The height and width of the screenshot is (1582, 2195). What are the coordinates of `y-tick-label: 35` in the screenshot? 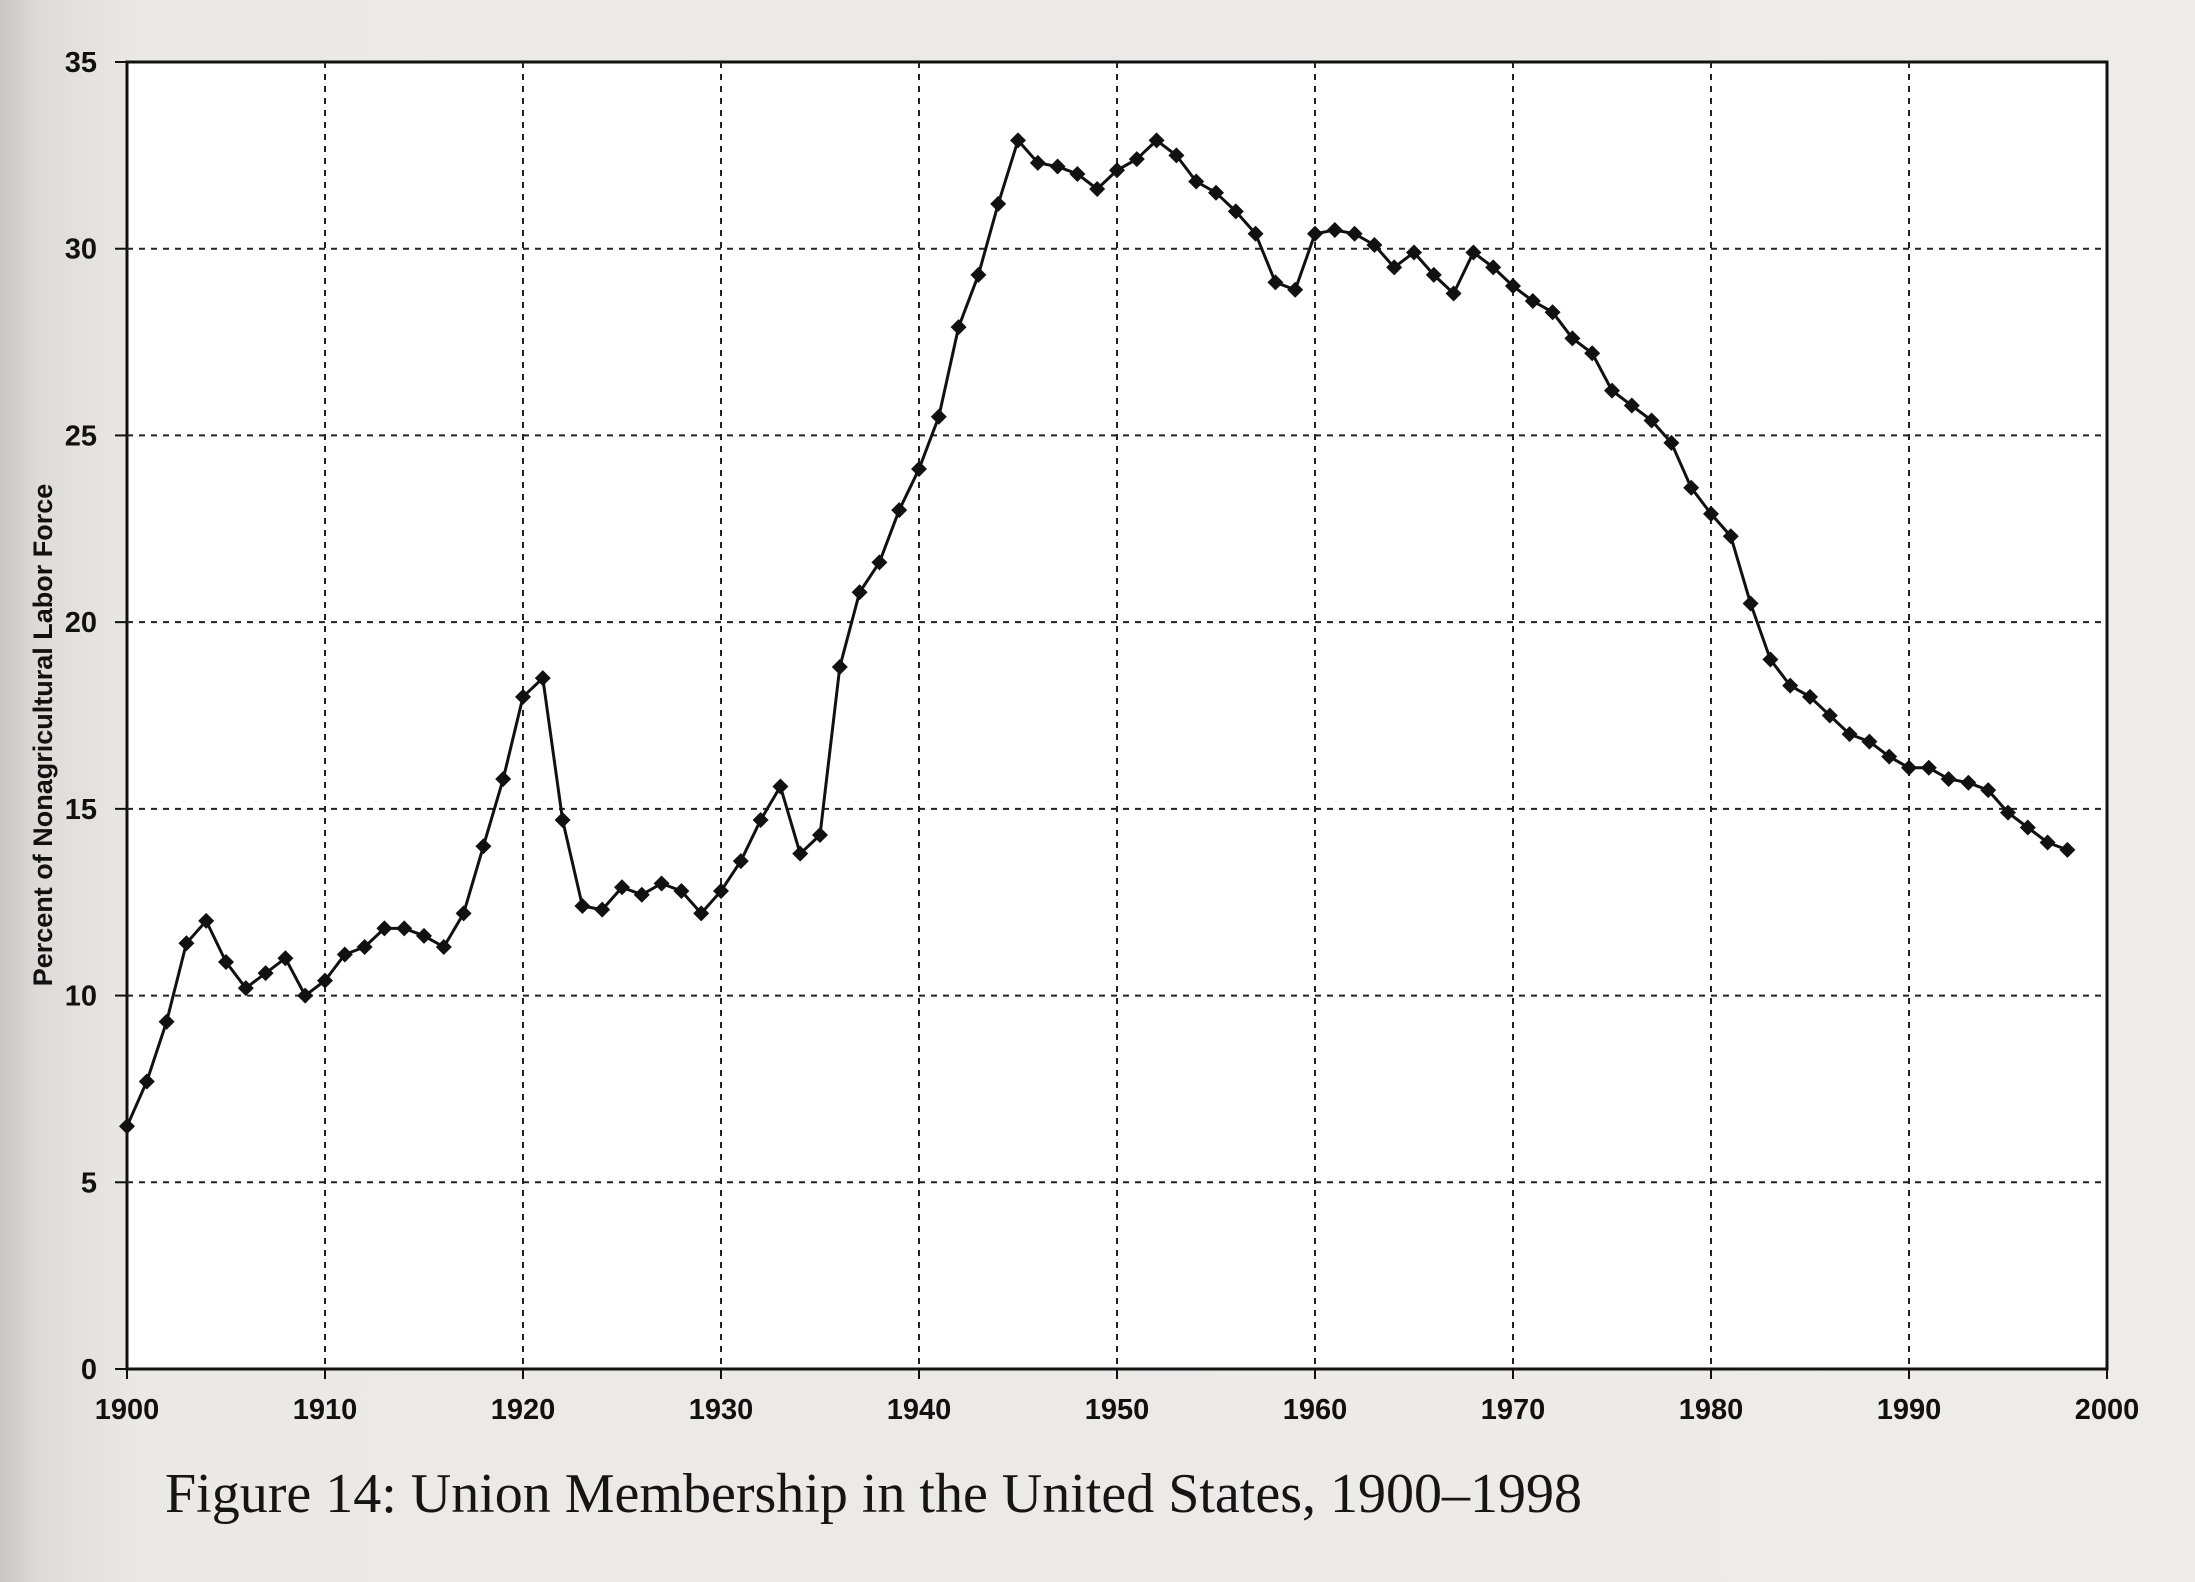 It's located at (81, 63).